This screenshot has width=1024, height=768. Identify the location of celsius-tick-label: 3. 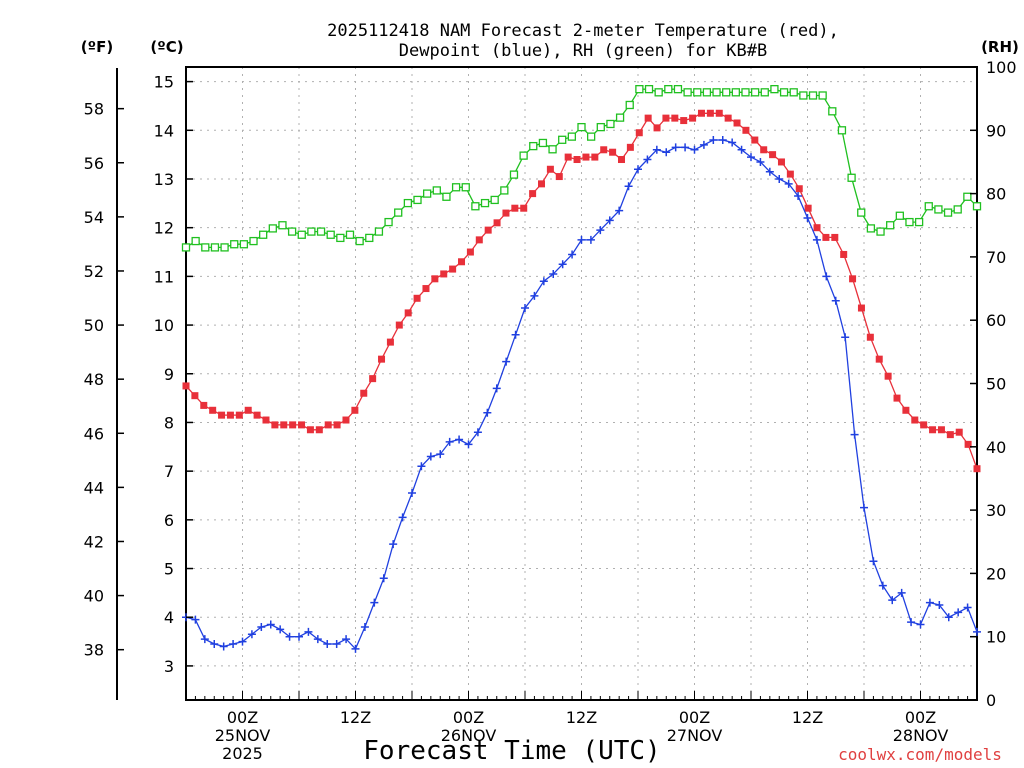
(169, 666).